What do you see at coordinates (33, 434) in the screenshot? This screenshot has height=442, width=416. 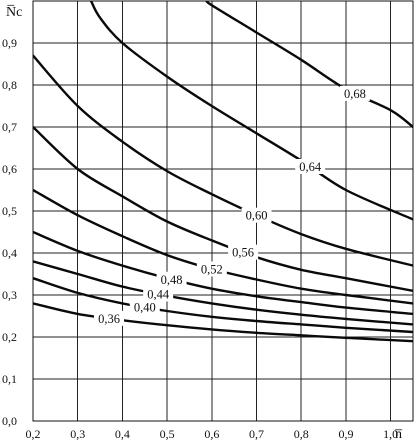 I see `x-tick-label: 0,2` at bounding box center [33, 434].